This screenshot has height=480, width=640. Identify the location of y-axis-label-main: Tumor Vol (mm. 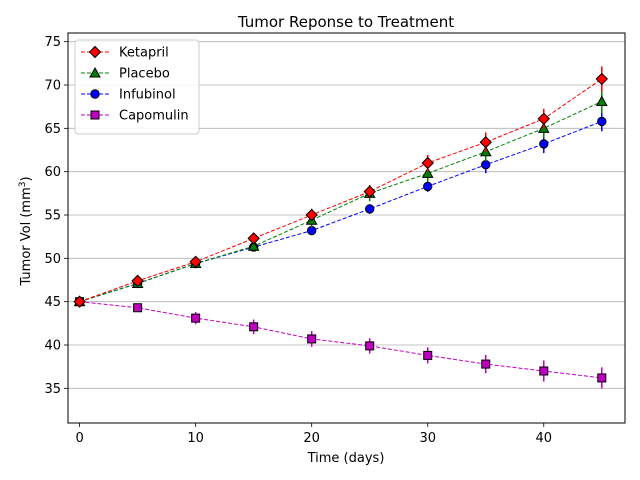
(26, 236).